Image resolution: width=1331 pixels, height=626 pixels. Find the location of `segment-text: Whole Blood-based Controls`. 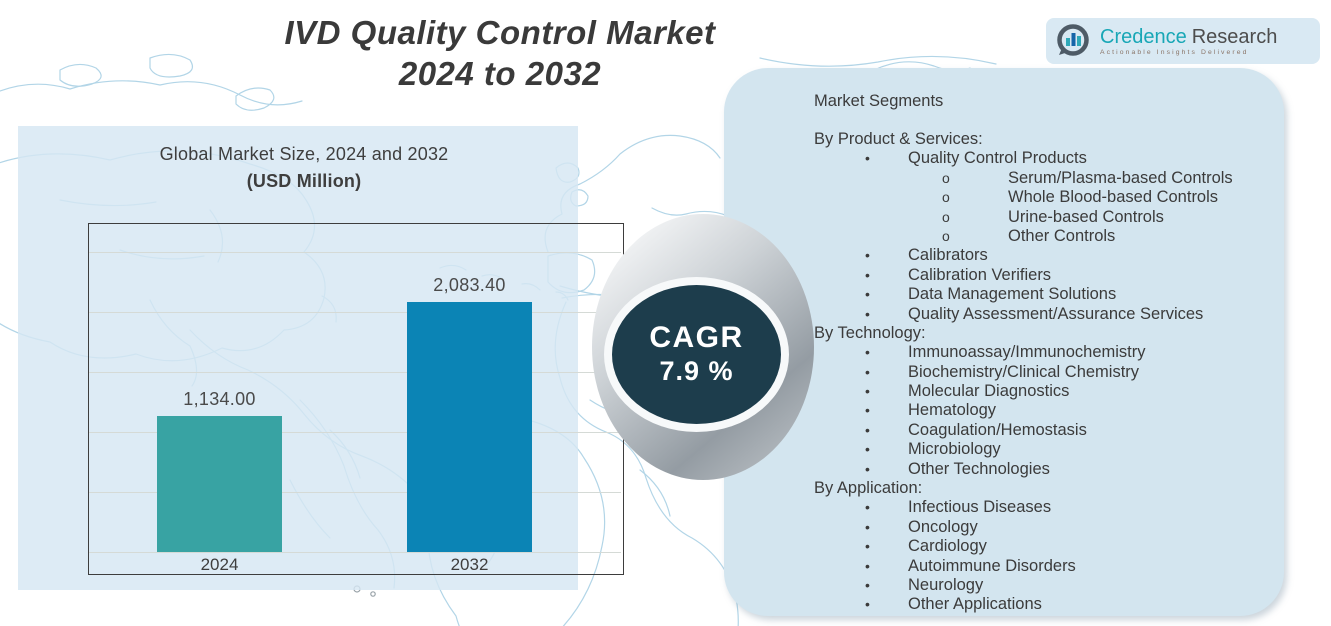

segment-text: Whole Blood-based Controls is located at coordinates (1113, 197).